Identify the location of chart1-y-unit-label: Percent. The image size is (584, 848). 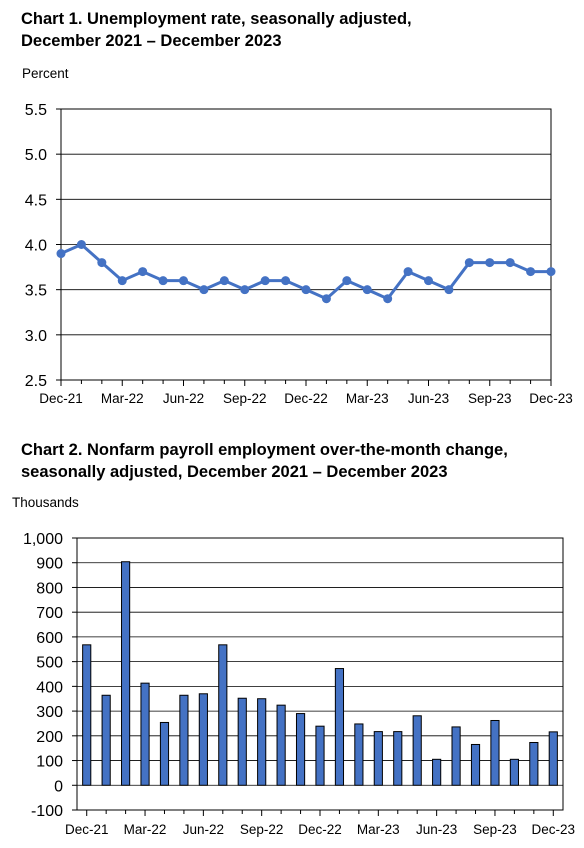
(45, 73).